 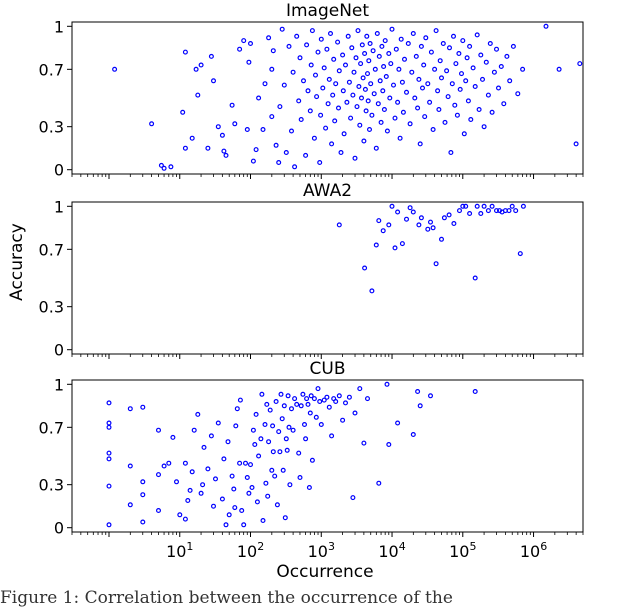 I want to click on x-tick-label: 10³, so click(x=321, y=550).